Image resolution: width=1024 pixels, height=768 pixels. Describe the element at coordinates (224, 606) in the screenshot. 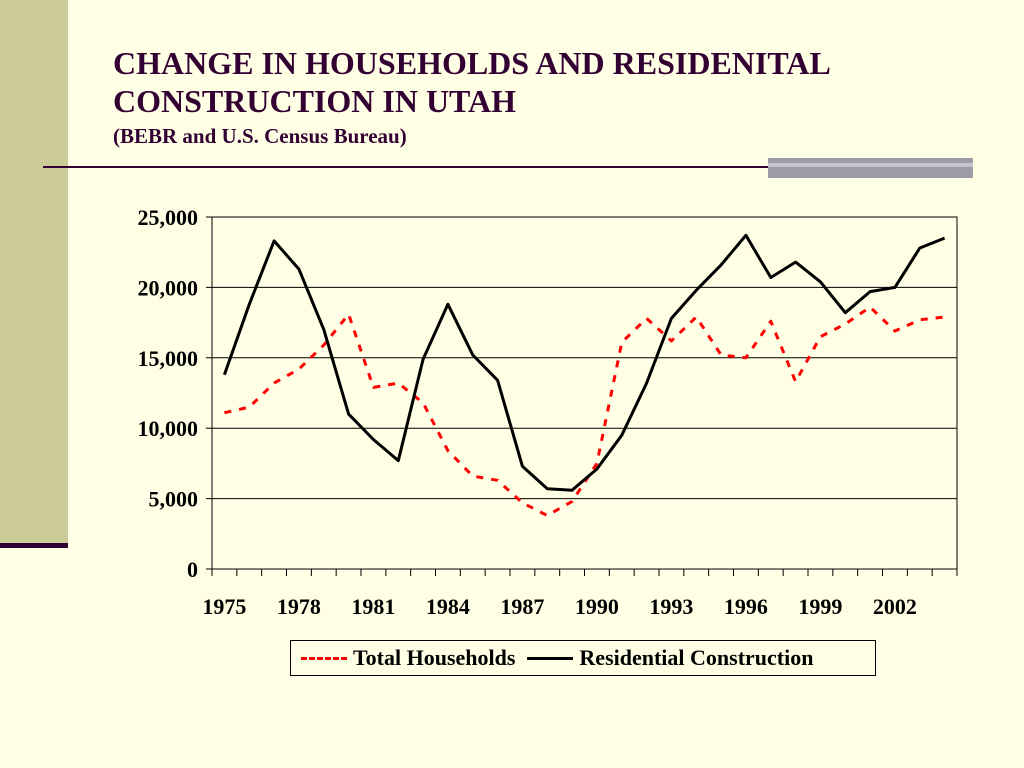

I see `x-tick-label: 1975` at that location.